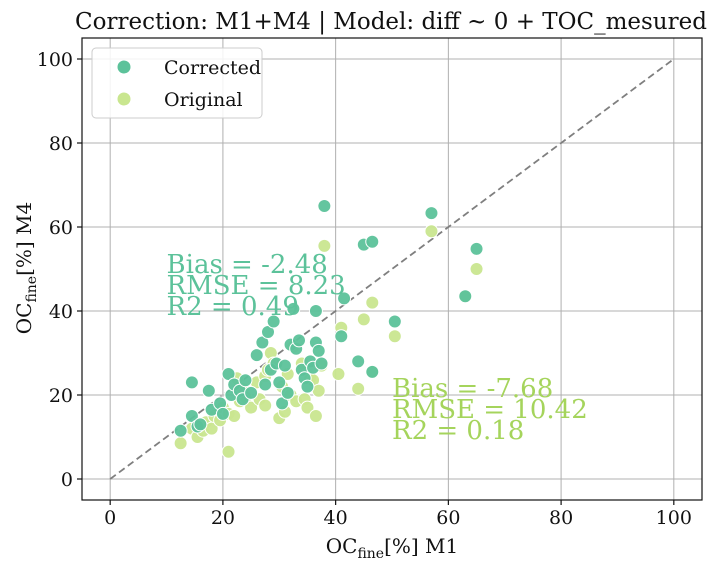 This screenshot has width=711, height=568. I want to click on x-tick-label: 60, so click(448, 518).